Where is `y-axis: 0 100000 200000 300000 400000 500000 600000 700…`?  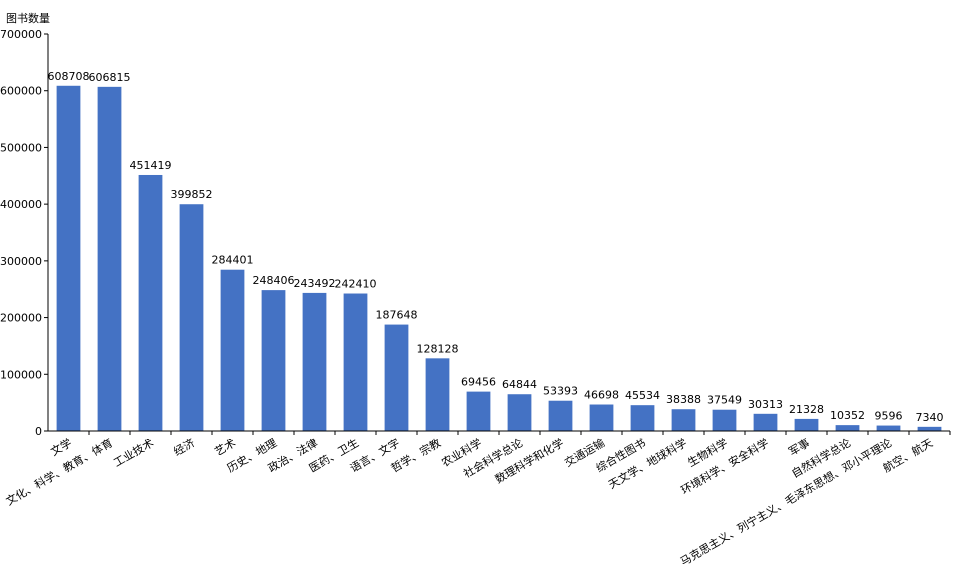 y-axis: 0 100000 200000 300000 400000 500000 600000 700… is located at coordinates (24, 233).